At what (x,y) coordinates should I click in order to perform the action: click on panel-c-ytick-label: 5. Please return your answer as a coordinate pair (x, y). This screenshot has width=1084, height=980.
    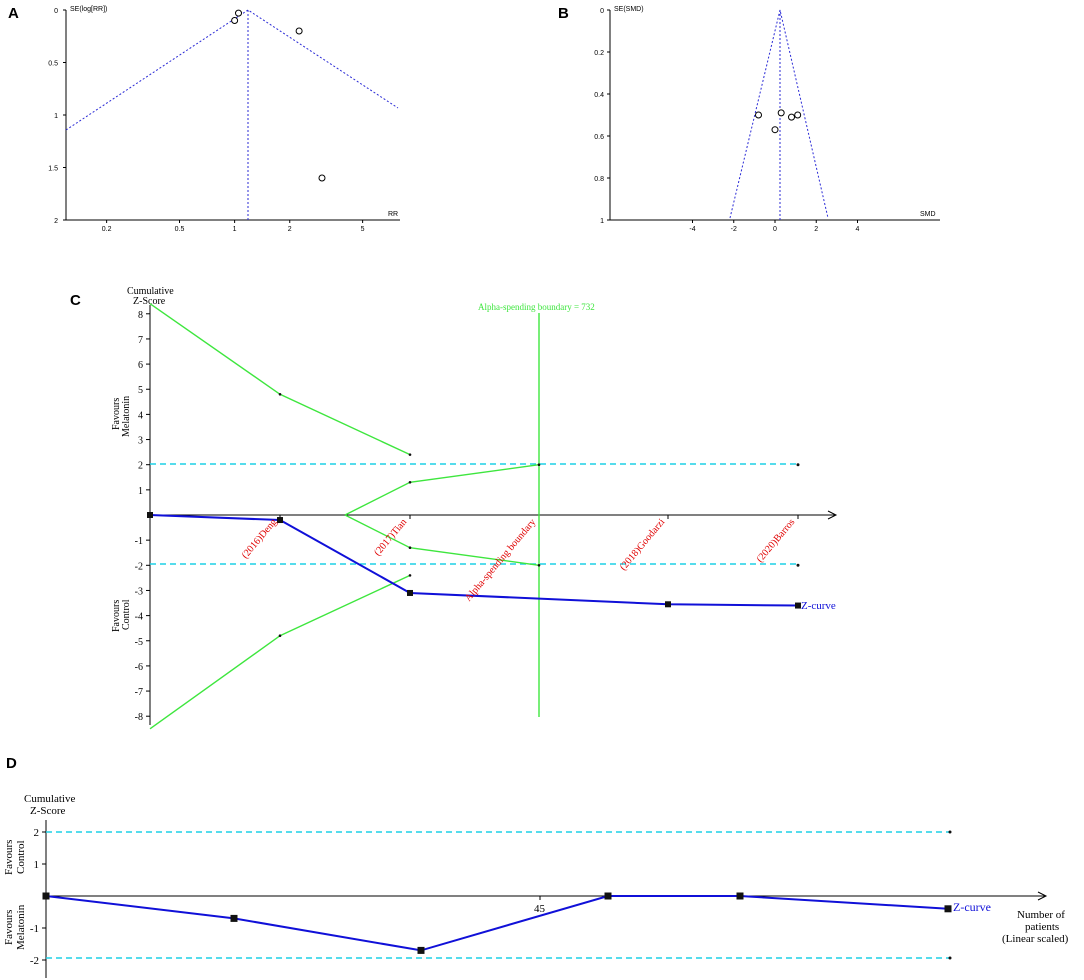
    Looking at the image, I should click on (140, 390).